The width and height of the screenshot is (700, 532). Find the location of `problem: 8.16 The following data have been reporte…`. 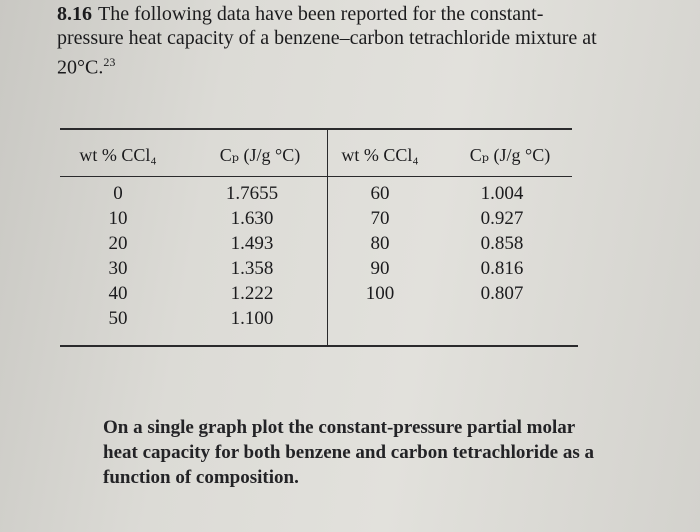

problem: 8.16 The following data have been reporte… is located at coordinates (327, 41).